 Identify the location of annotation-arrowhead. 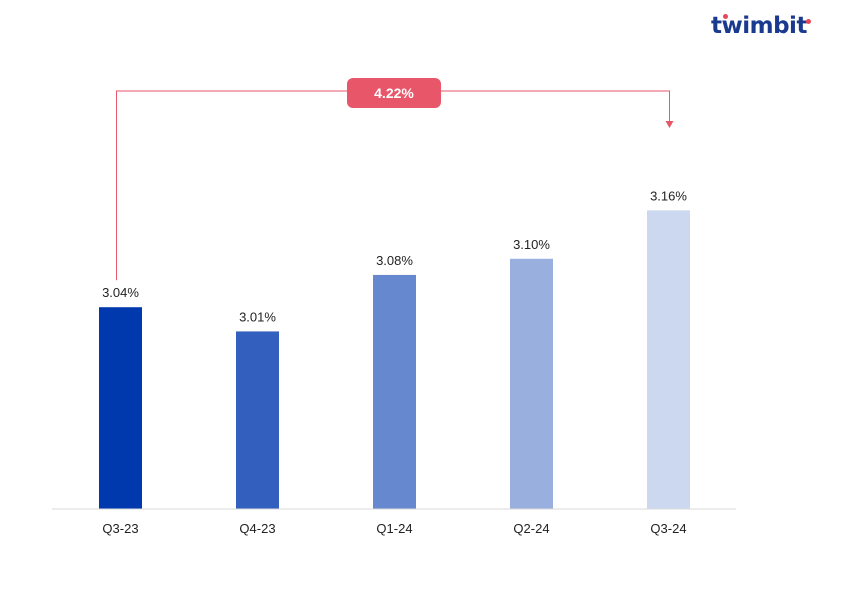
(669, 124).